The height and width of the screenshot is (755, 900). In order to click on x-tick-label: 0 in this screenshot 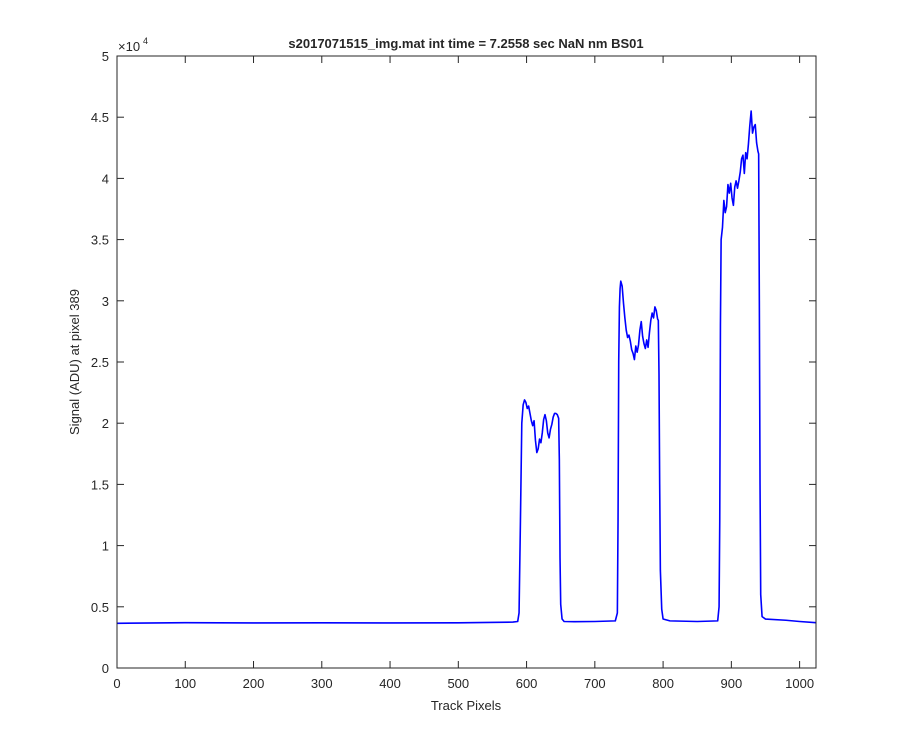, I will do `click(116, 683)`.